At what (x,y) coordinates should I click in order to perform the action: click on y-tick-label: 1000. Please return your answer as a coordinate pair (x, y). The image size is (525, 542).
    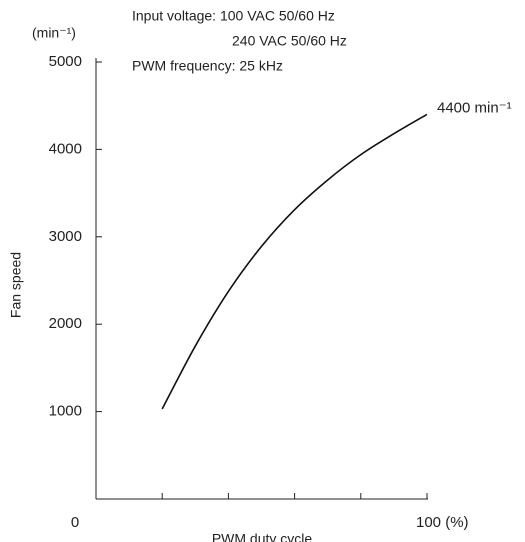
    Looking at the image, I should click on (65, 411).